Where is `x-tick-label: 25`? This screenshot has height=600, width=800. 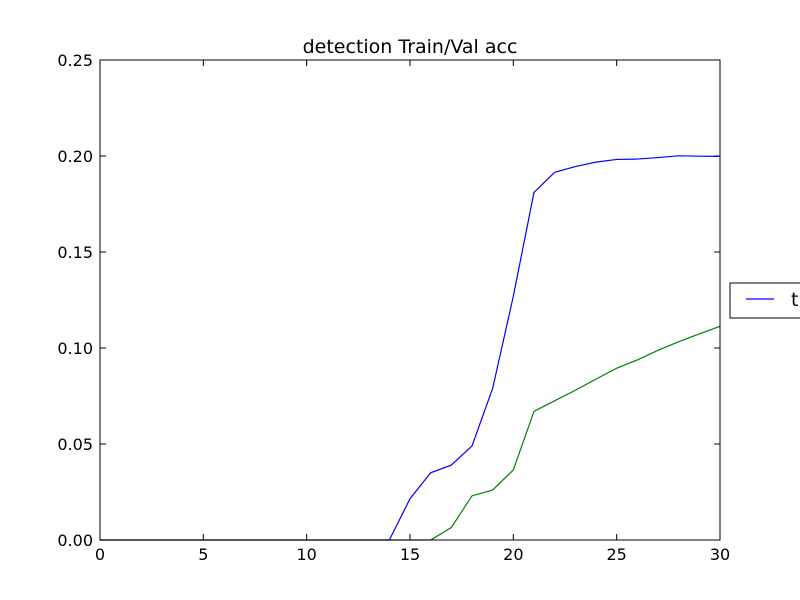
x-tick-label: 25 is located at coordinates (616, 554).